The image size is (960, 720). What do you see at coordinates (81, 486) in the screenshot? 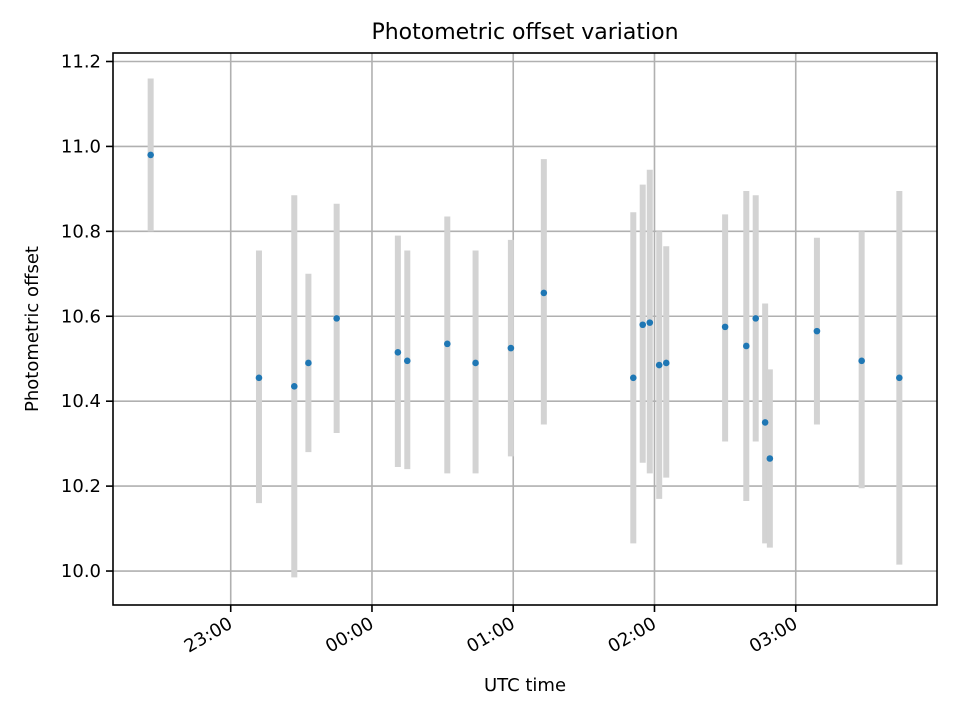
I see `y-tick-label: 10.2` at bounding box center [81, 486].